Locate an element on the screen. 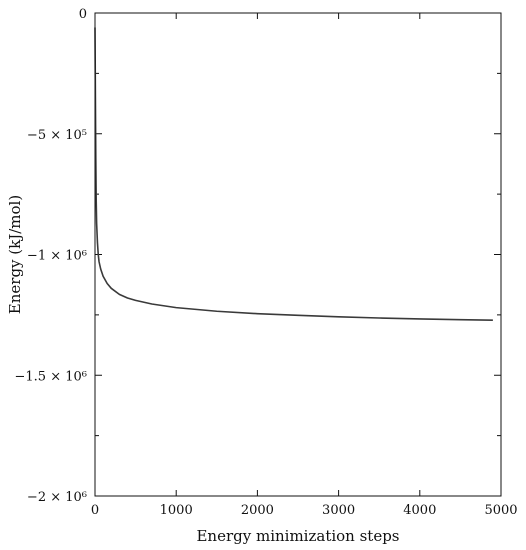 Image resolution: width=526 pixels, height=550 pixels. x-axis-title: Energy minimization steps is located at coordinates (297, 536).